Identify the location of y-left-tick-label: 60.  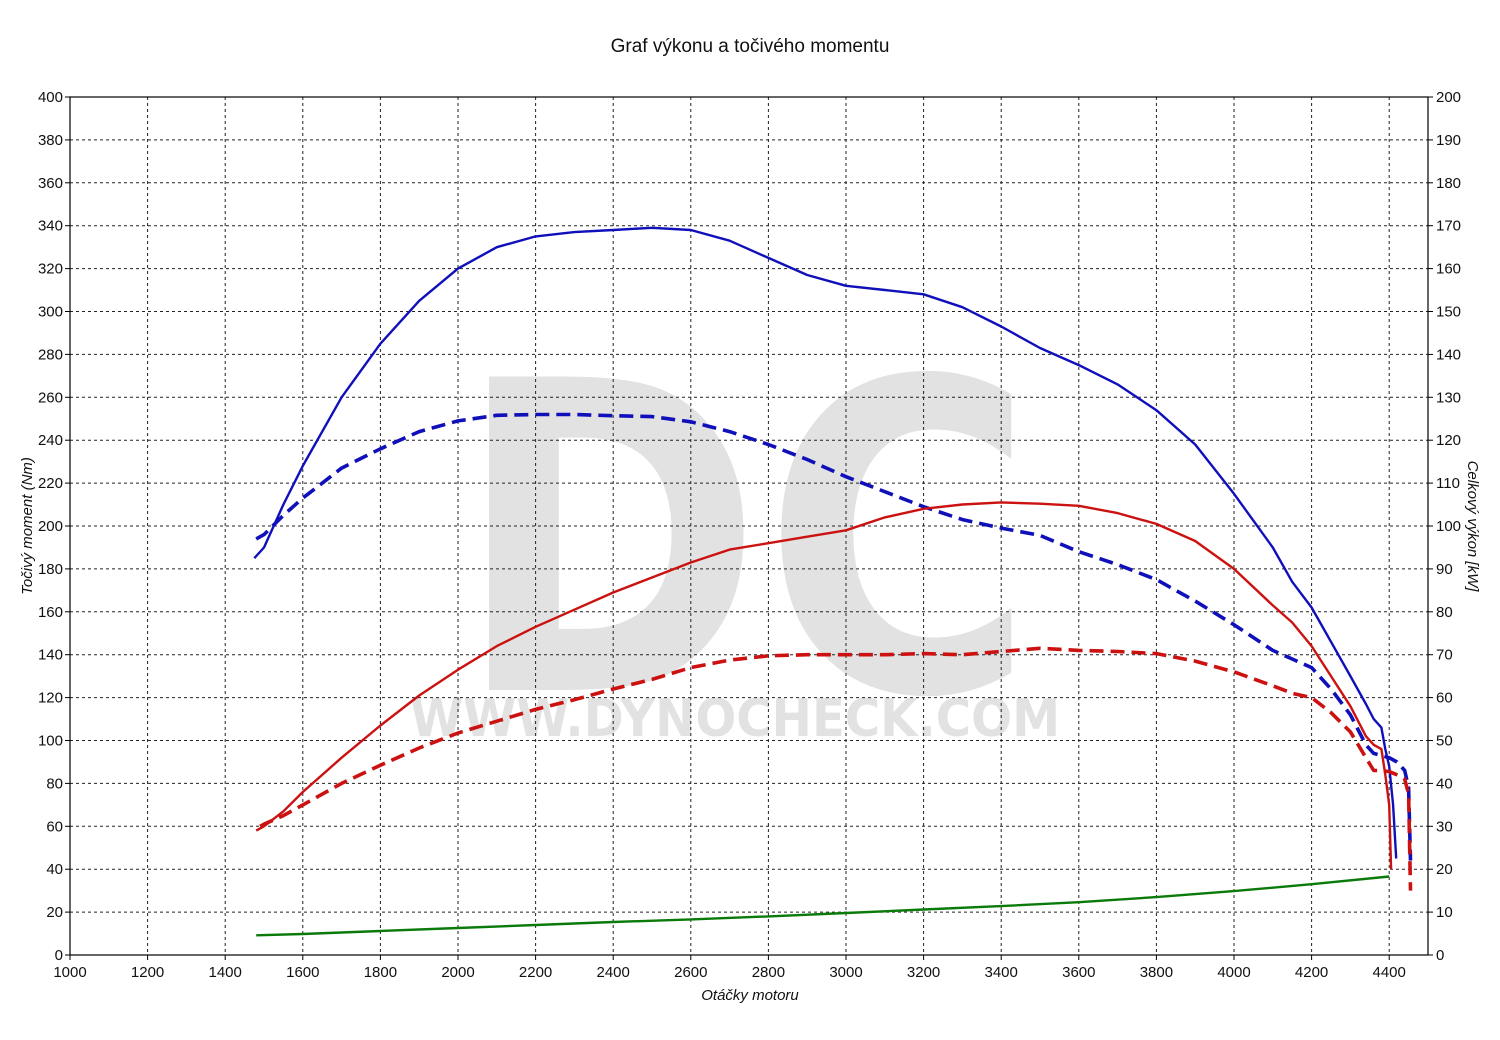
(54, 826).